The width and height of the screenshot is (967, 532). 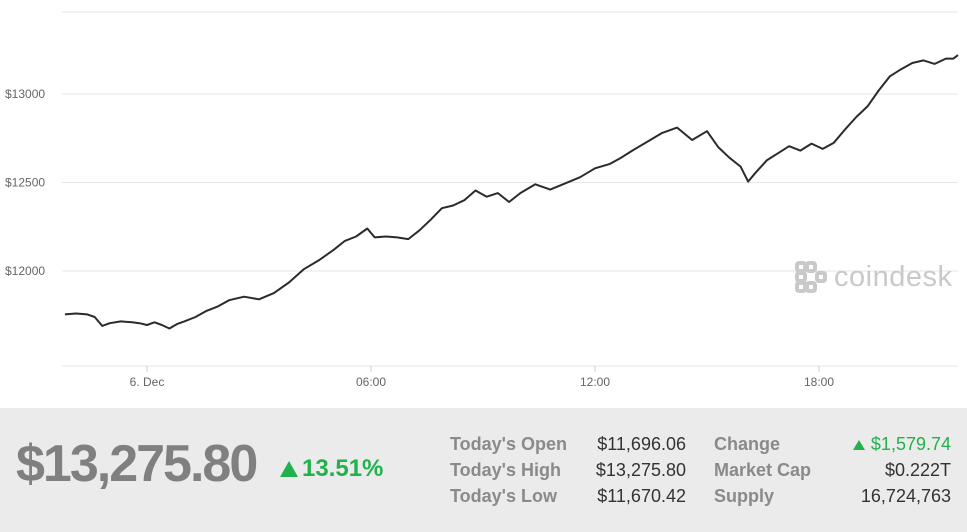 I want to click on y-tick-label: $12500, so click(x=25, y=183).